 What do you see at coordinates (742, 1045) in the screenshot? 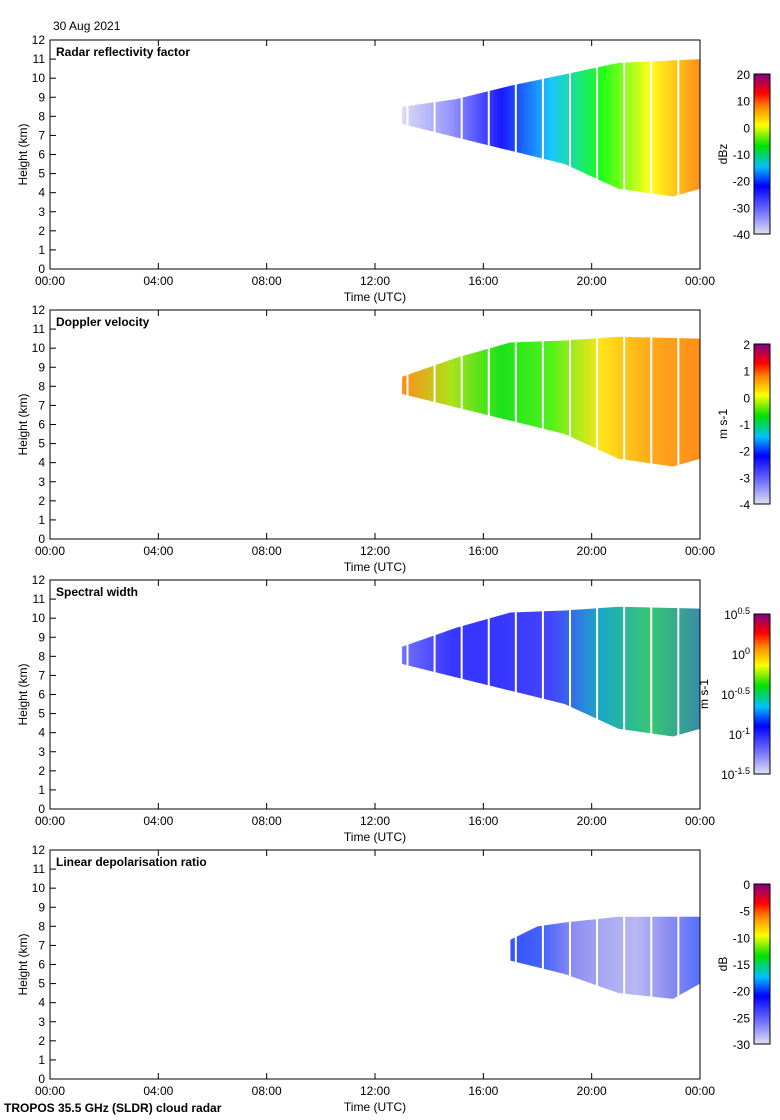
I see `colorbar-tick-label: -30` at bounding box center [742, 1045].